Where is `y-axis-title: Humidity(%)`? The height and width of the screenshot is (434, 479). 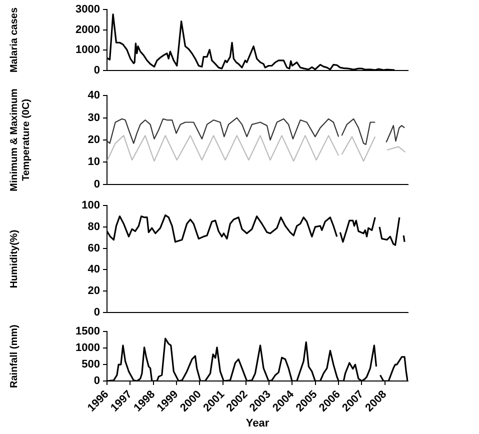 y-axis-title: Humidity(%) is located at coordinates (14, 259).